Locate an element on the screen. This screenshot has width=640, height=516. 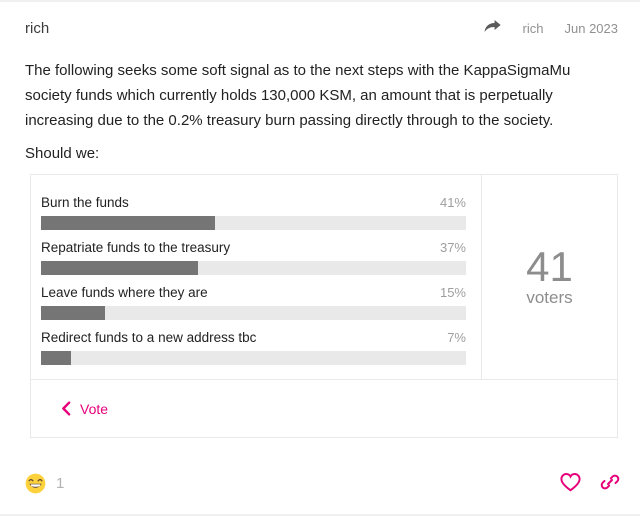
poll-footer: Vote is located at coordinates (324, 408).